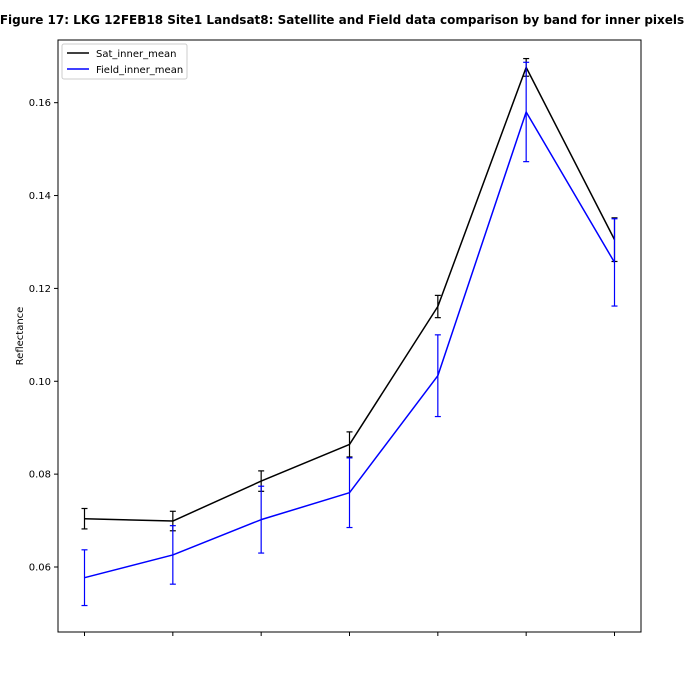 The image size is (684, 684). I want to click on legend-box, so click(124, 61).